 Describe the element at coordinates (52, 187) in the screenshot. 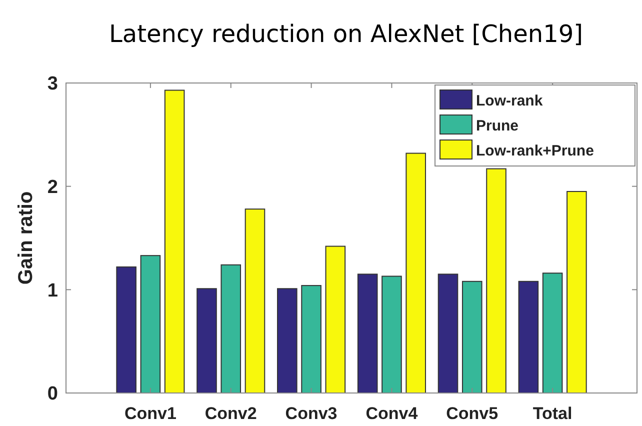

I see `y-tick-label: 2` at that location.